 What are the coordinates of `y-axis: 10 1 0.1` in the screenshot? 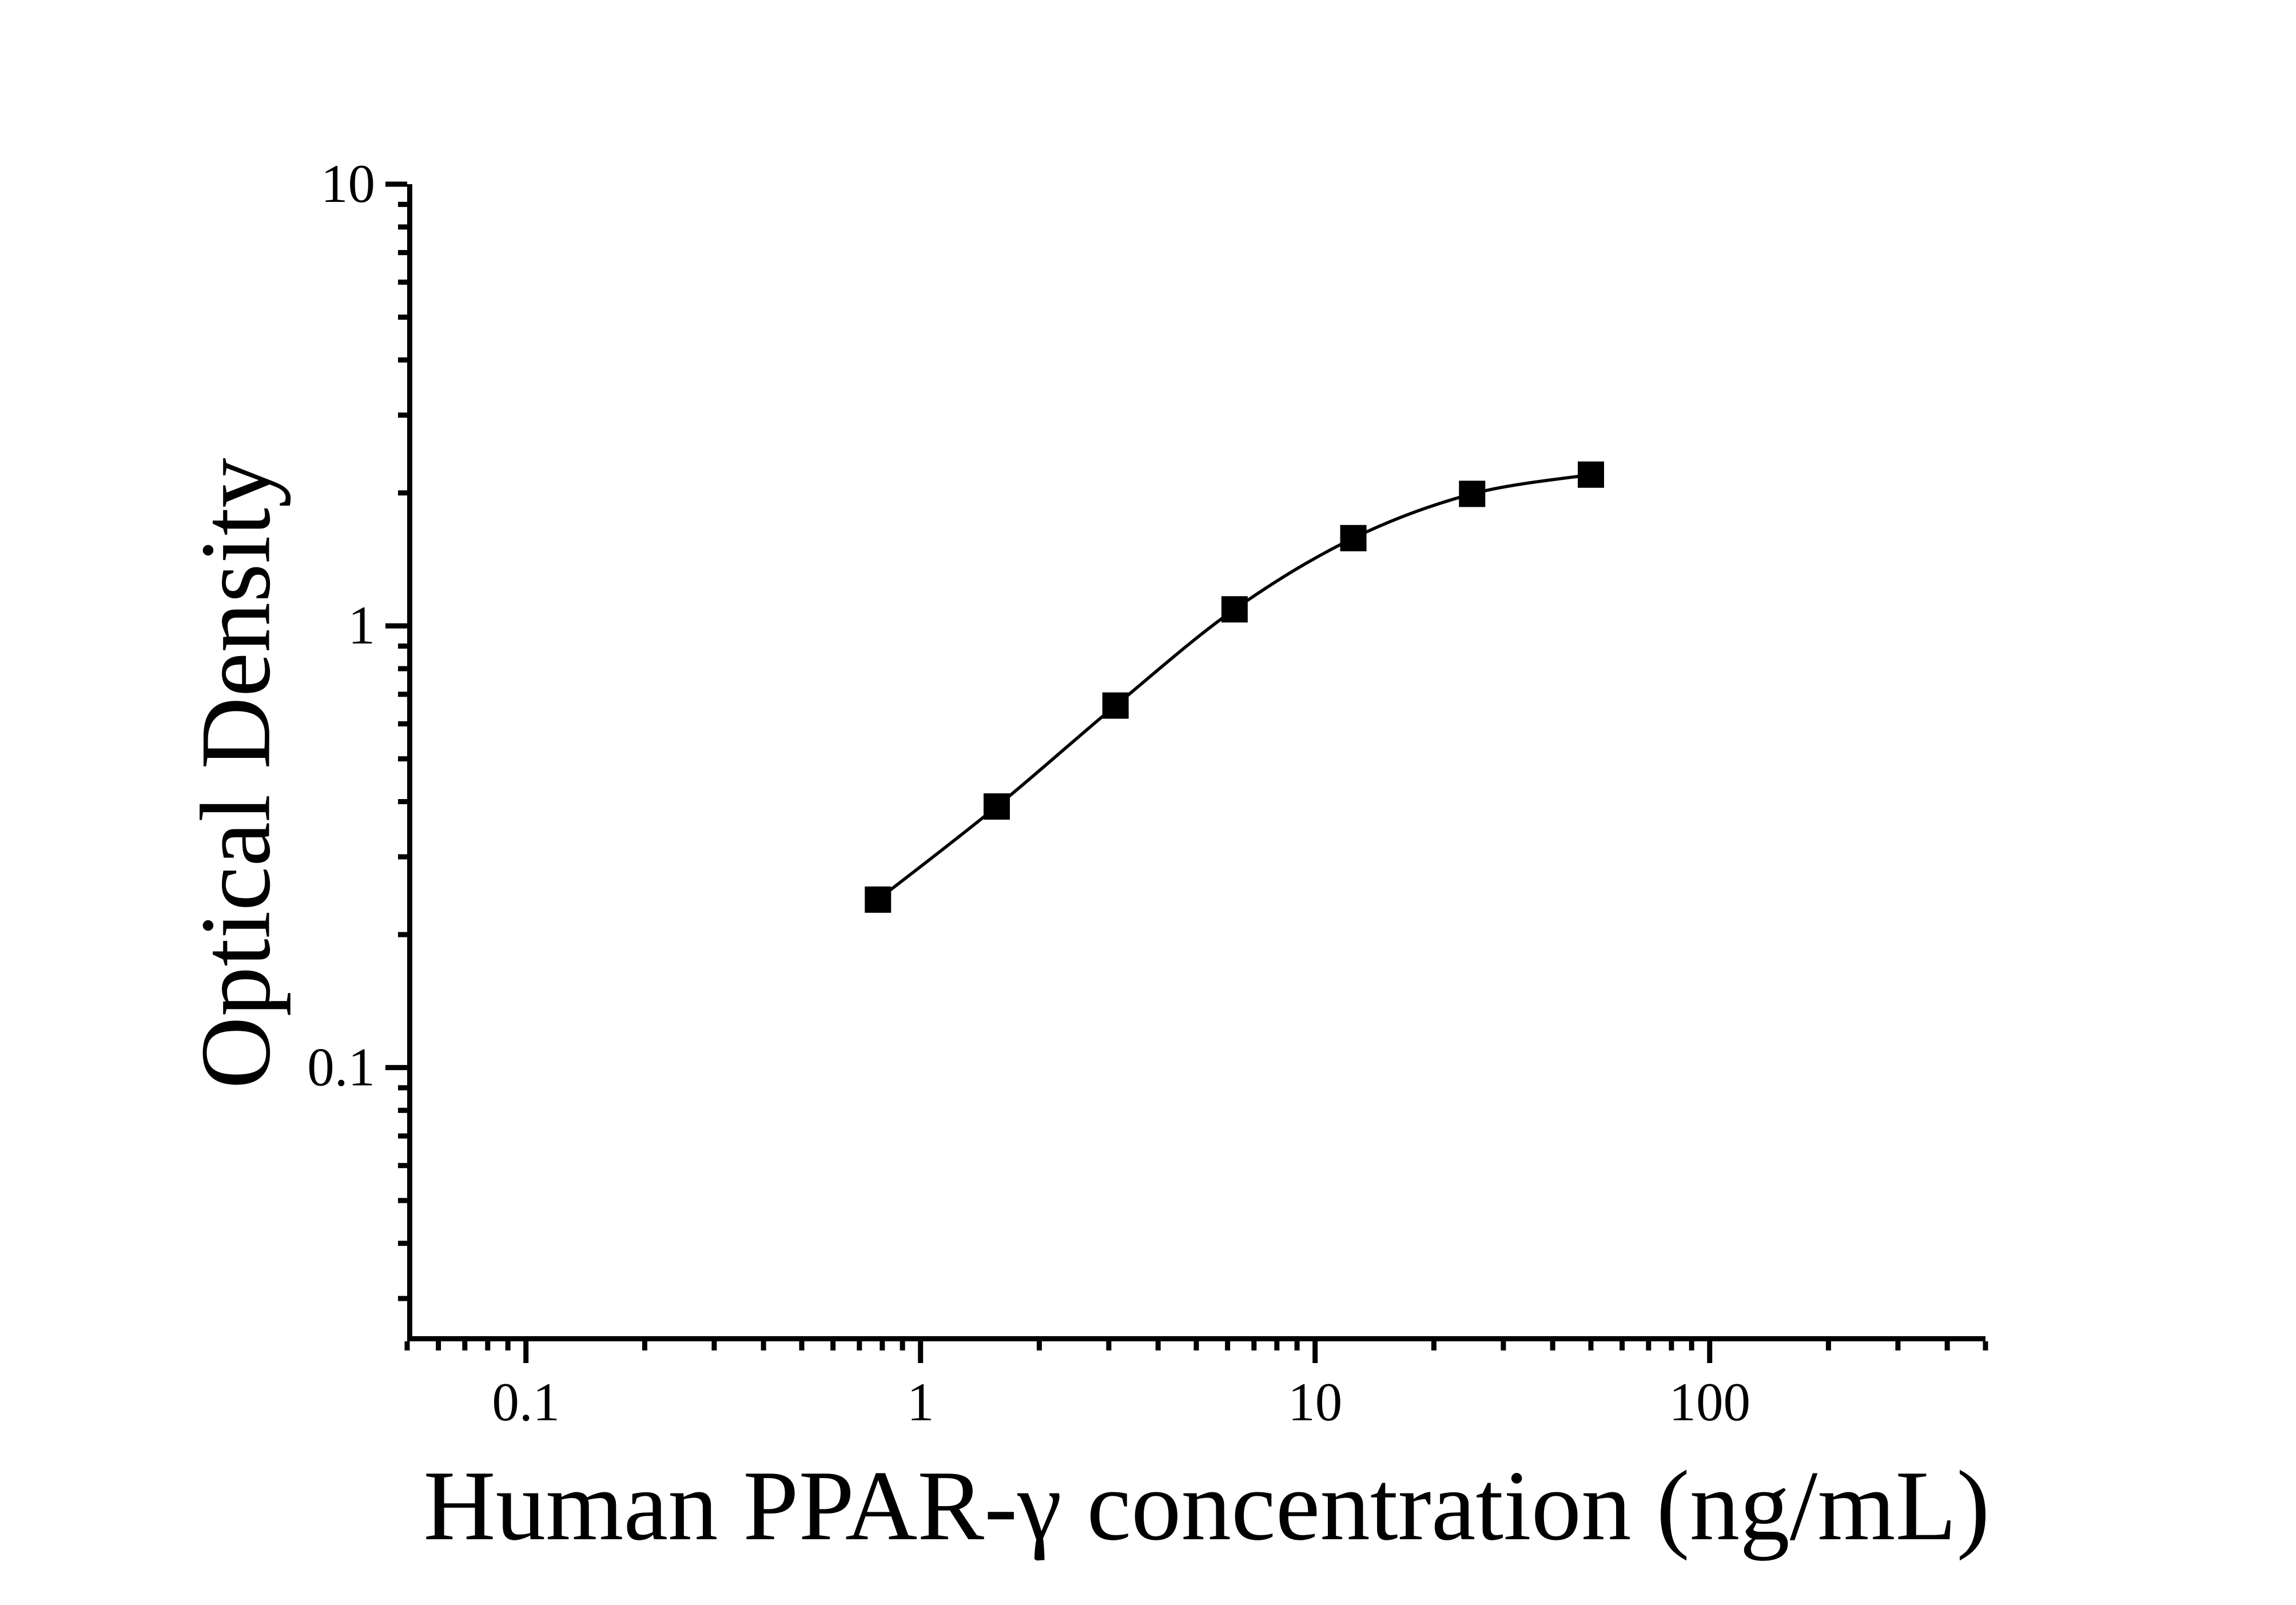 It's located at (359, 747).